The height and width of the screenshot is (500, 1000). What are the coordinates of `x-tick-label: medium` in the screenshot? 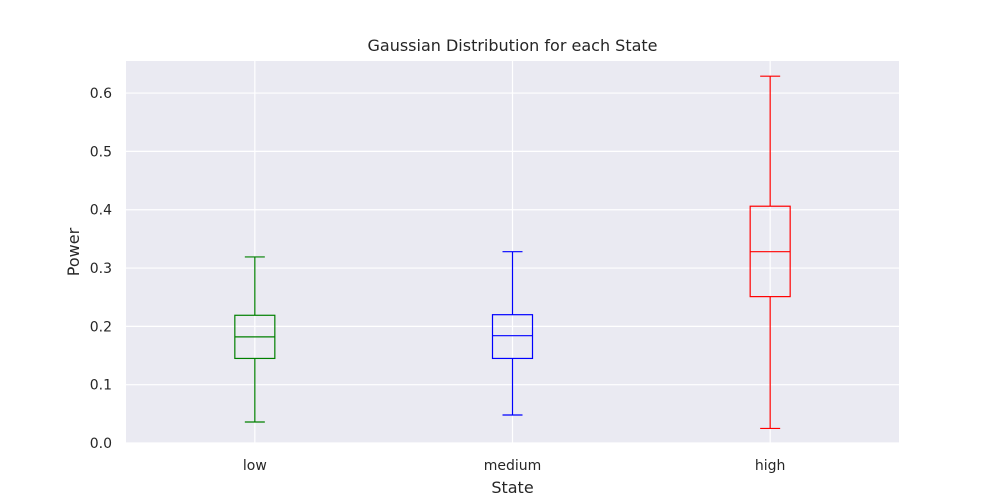 It's located at (513, 466).